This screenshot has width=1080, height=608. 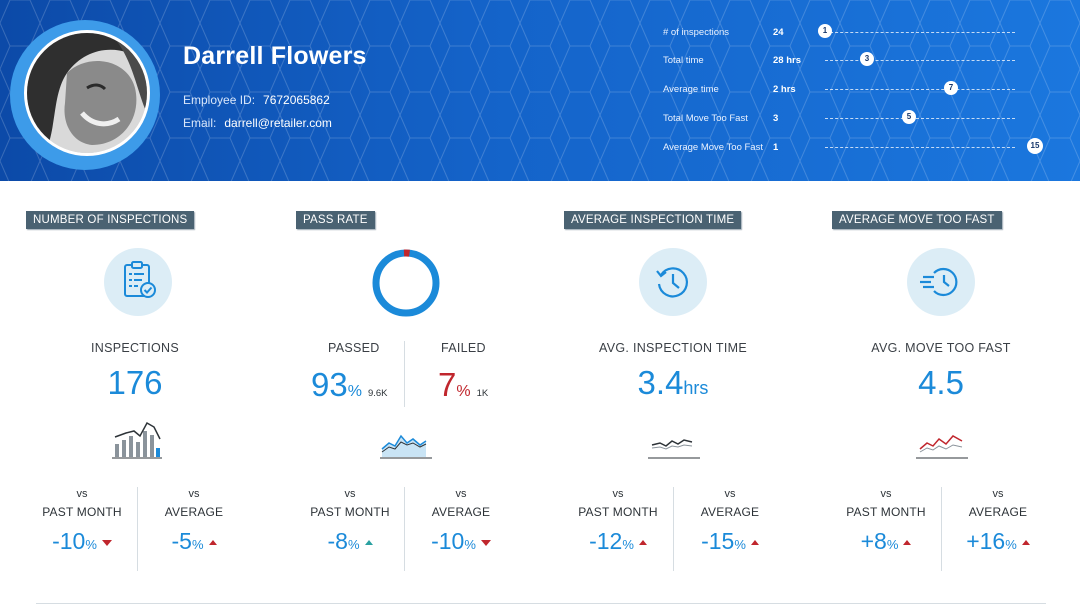 I want to click on dual-line-chart-icon, so click(x=942, y=447).